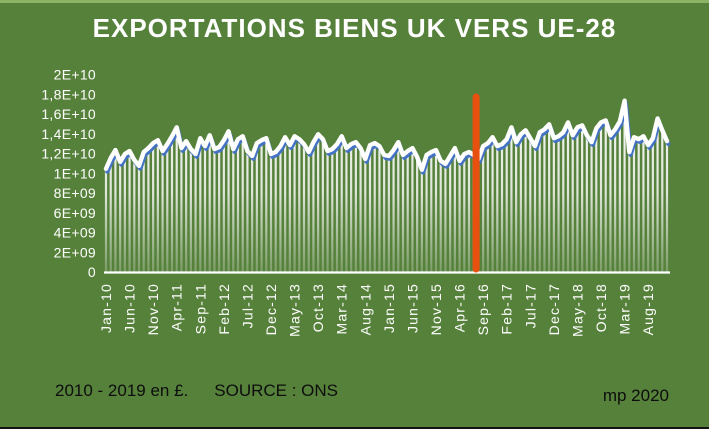 The width and height of the screenshot is (709, 429). What do you see at coordinates (386, 135) in the screenshot?
I see `series-line-white` at bounding box center [386, 135].